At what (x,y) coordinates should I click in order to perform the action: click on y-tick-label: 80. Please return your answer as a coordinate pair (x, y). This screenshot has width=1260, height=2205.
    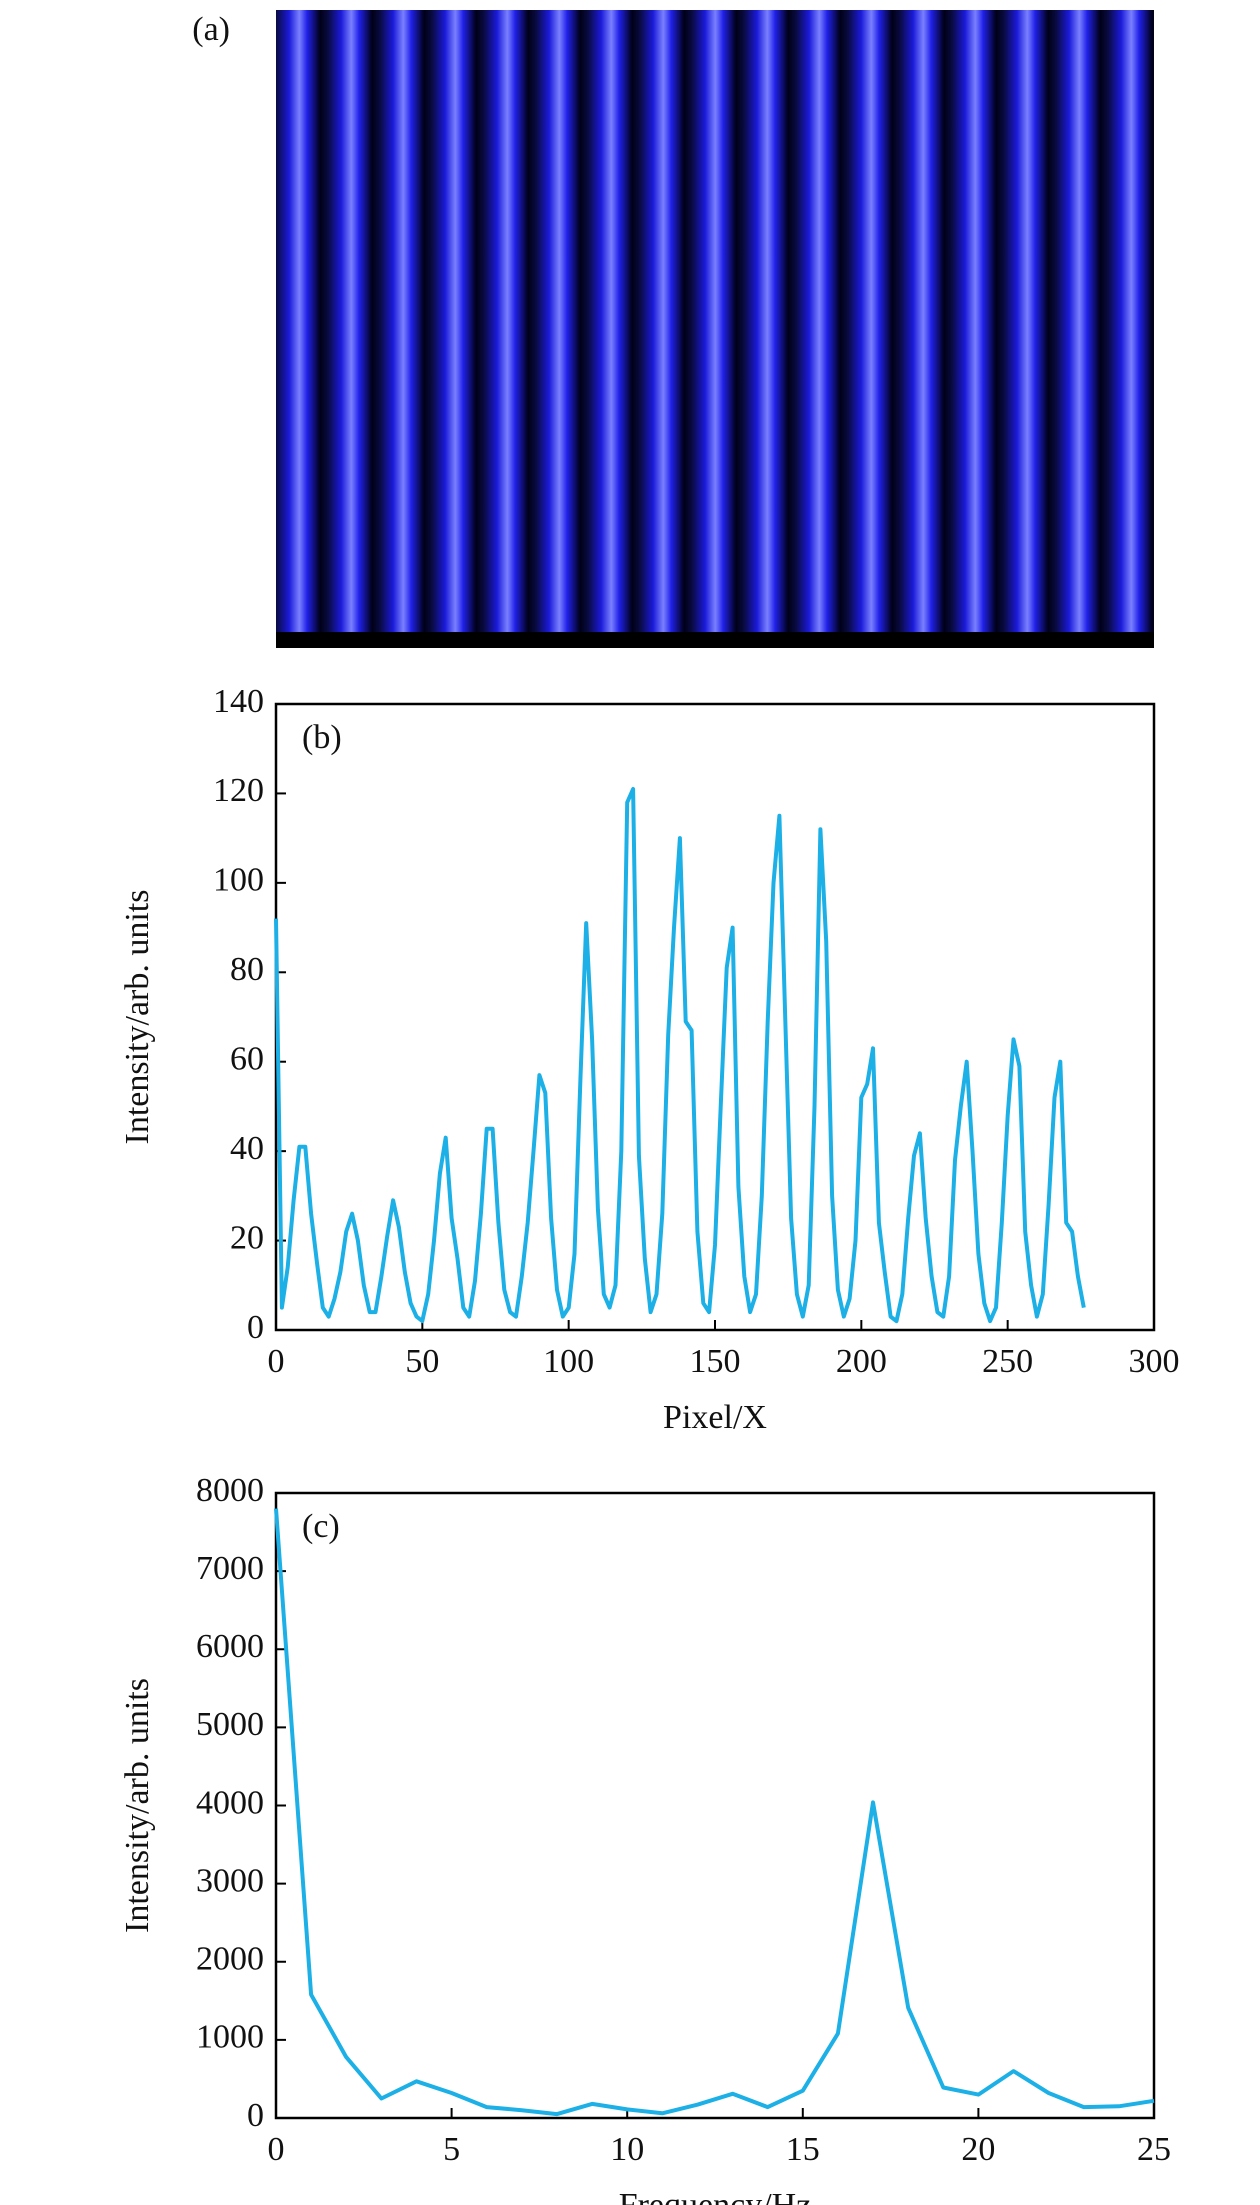
    Looking at the image, I should click on (247, 969).